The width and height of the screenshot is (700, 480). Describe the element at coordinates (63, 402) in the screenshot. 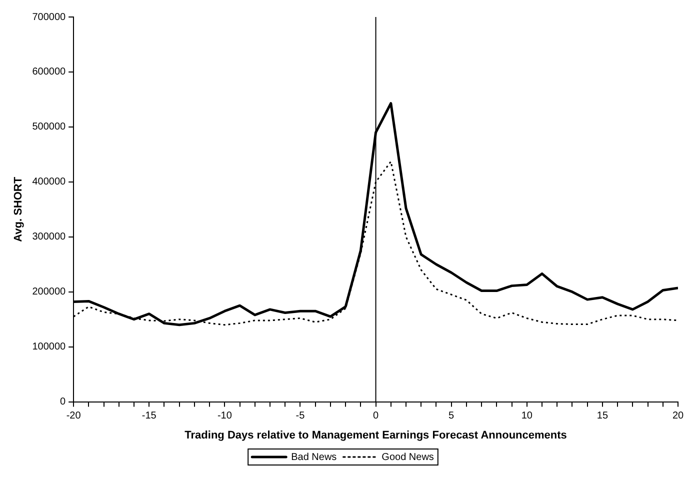

I see `y-tick-label: 0` at that location.